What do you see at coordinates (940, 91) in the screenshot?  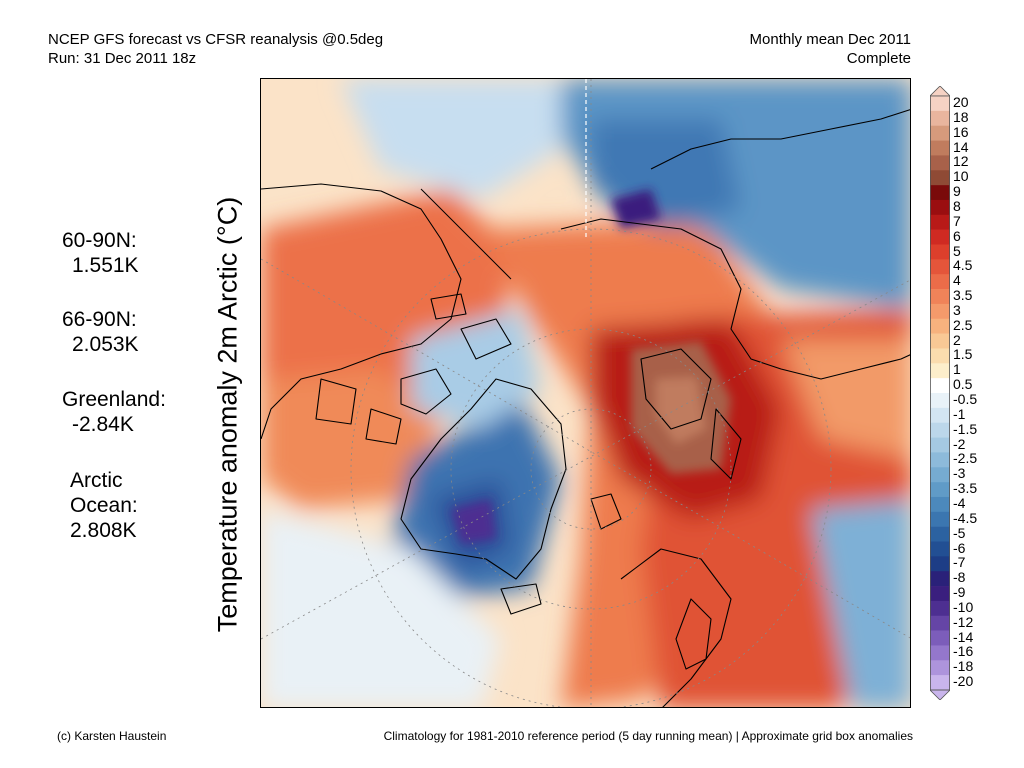 I see `colorbar-max-arrow` at bounding box center [940, 91].